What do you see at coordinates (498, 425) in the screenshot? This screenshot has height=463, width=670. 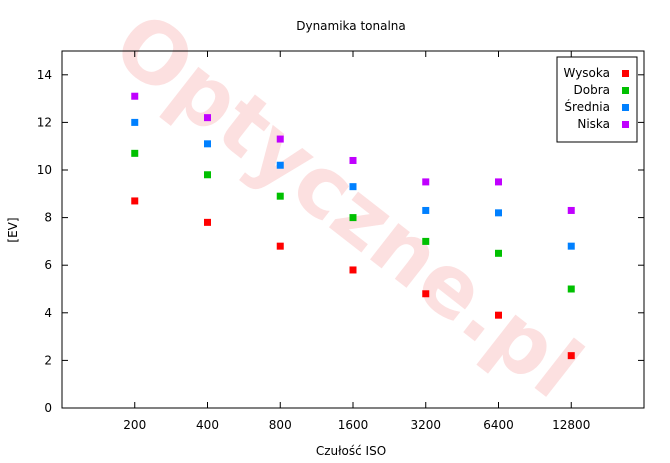 I see `x-tick-label: 6400` at bounding box center [498, 425].